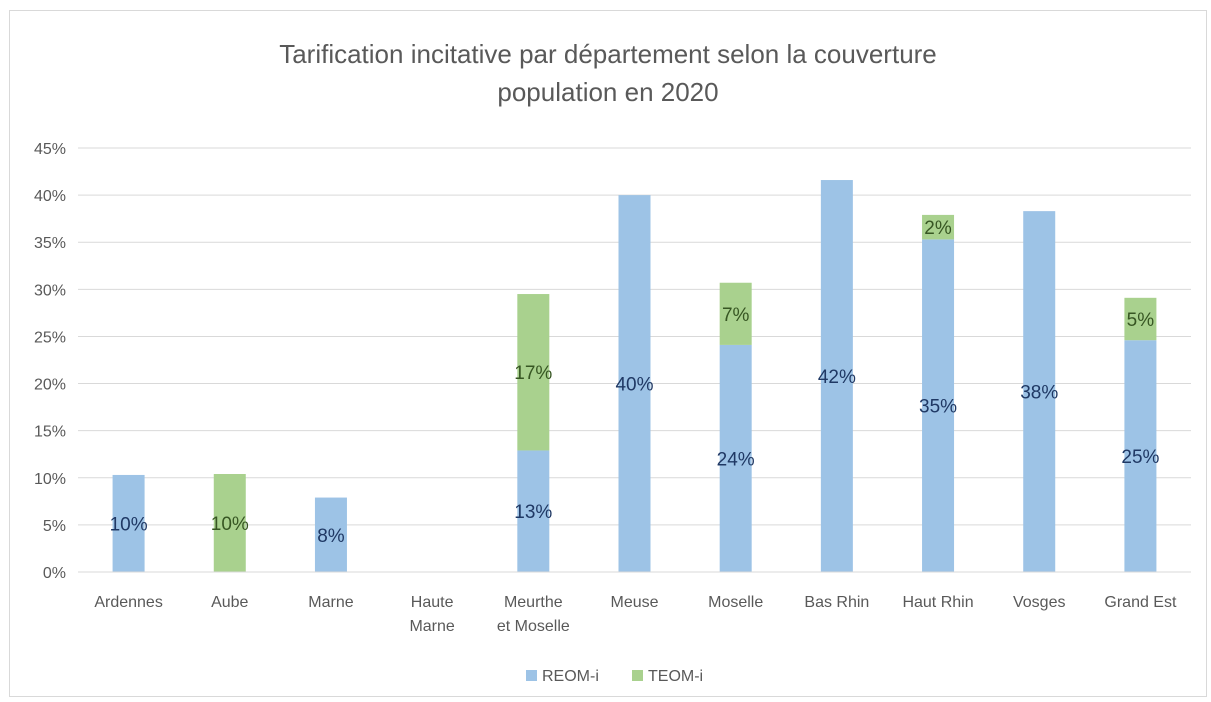  I want to click on data-label: 8%, so click(331, 536).